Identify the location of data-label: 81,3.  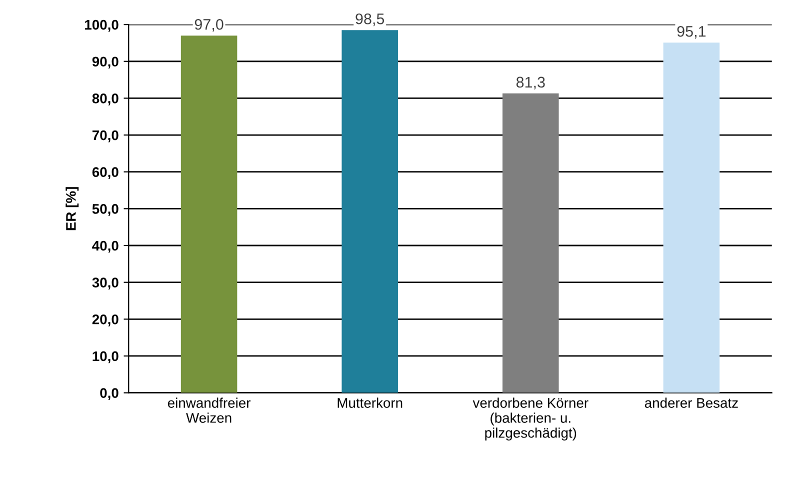
(530, 83).